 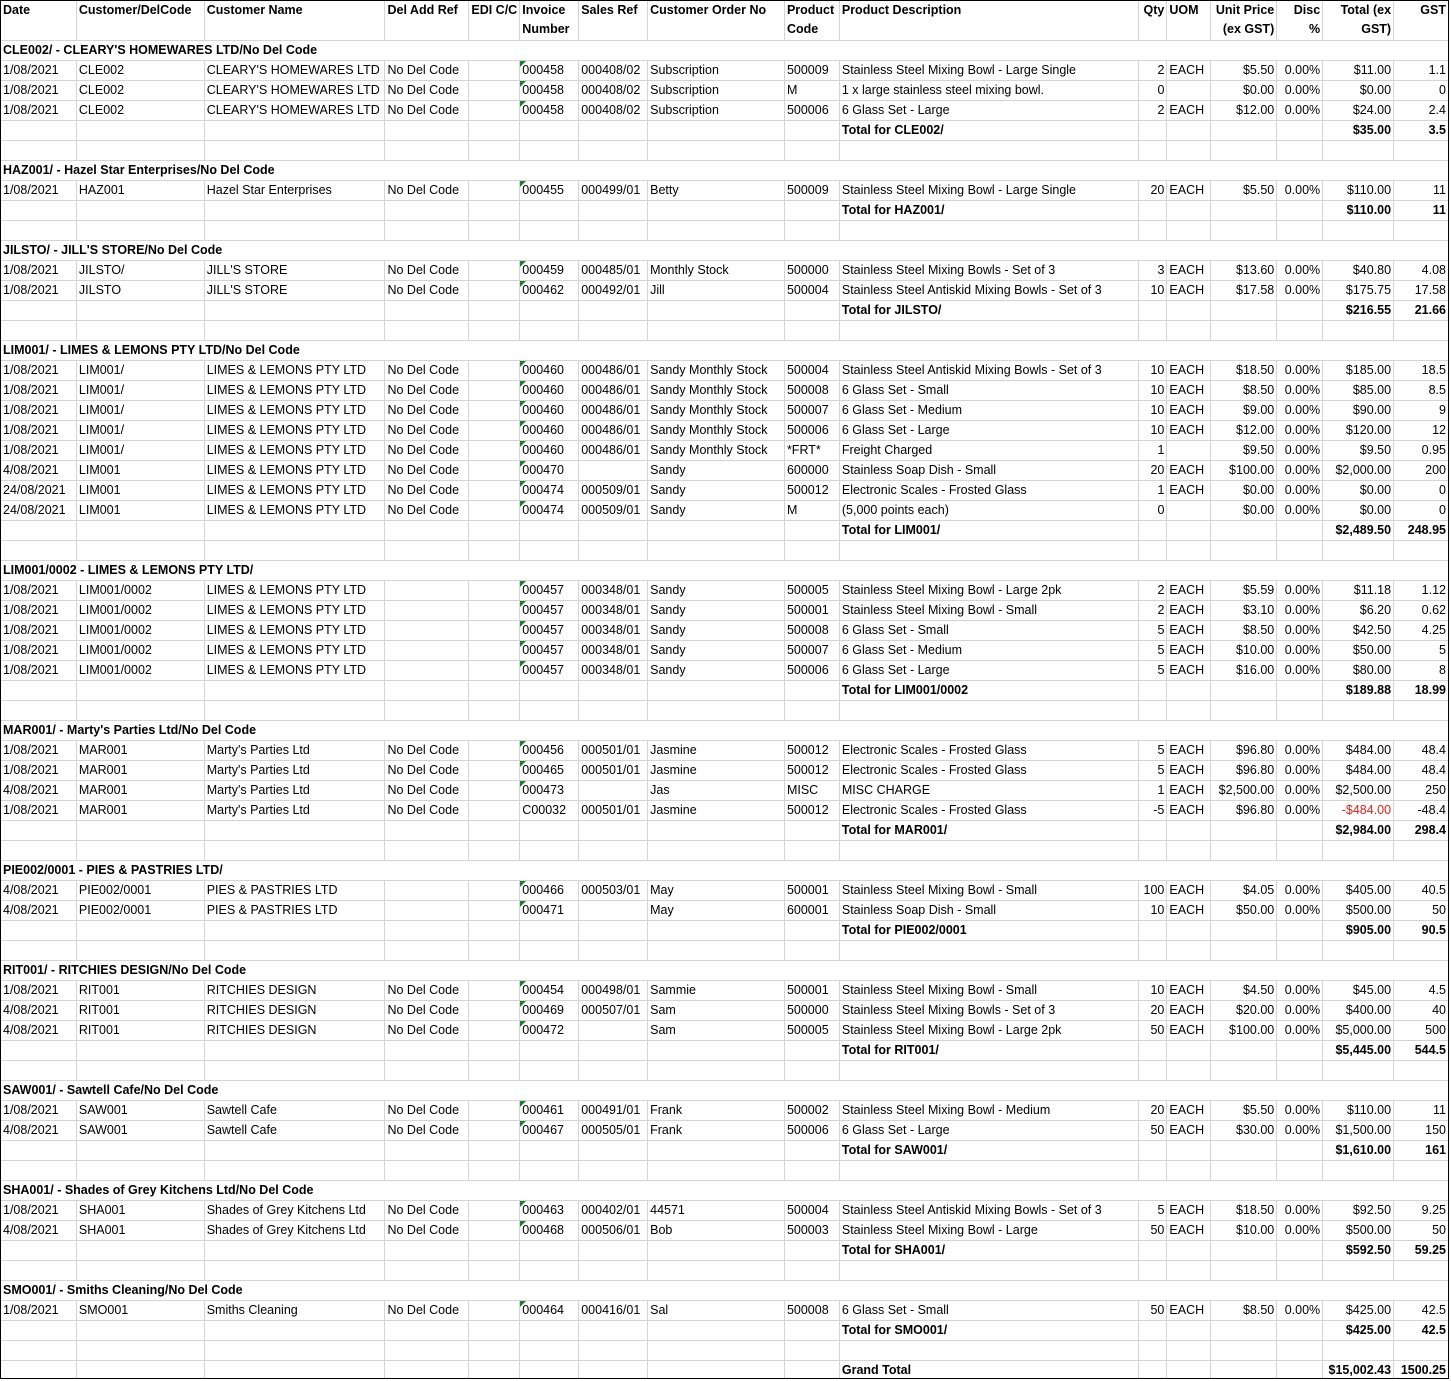 What do you see at coordinates (295, 1310) in the screenshot?
I see `customer-name-cell: Smiths Cleaning` at bounding box center [295, 1310].